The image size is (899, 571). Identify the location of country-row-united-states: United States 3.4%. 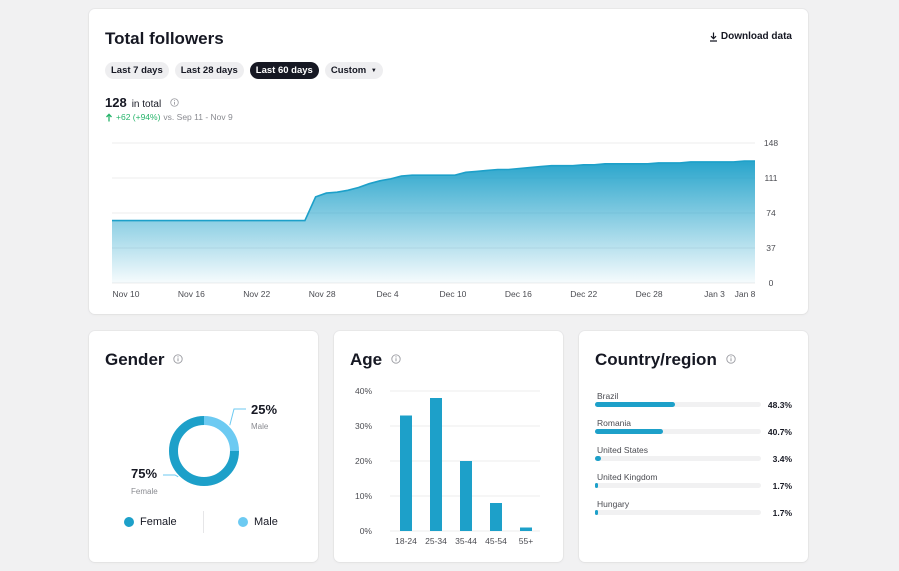
(693, 455).